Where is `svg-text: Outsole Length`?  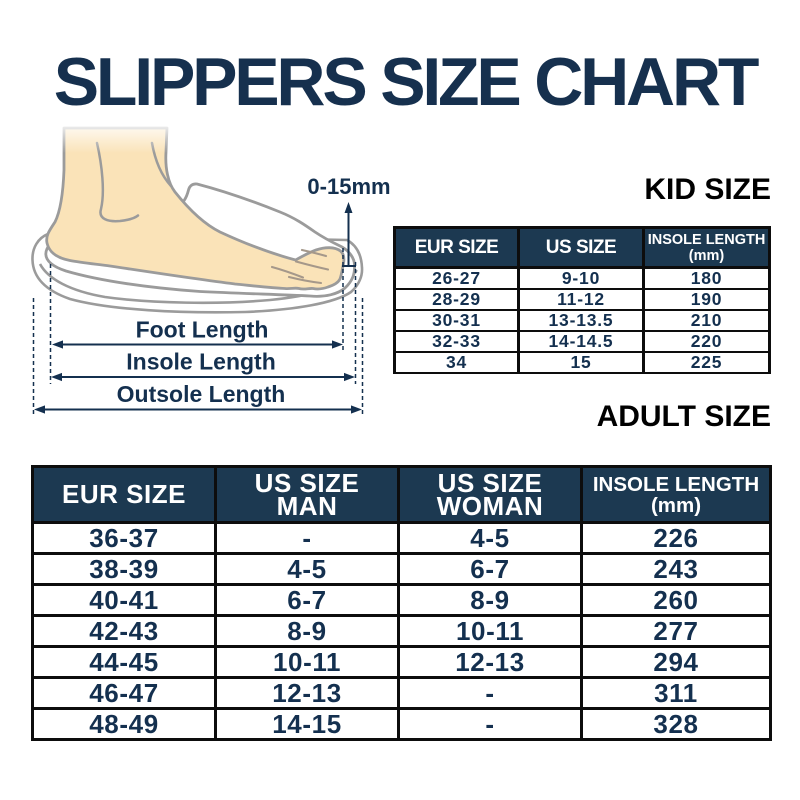
svg-text: Outsole Length is located at coordinates (201, 394).